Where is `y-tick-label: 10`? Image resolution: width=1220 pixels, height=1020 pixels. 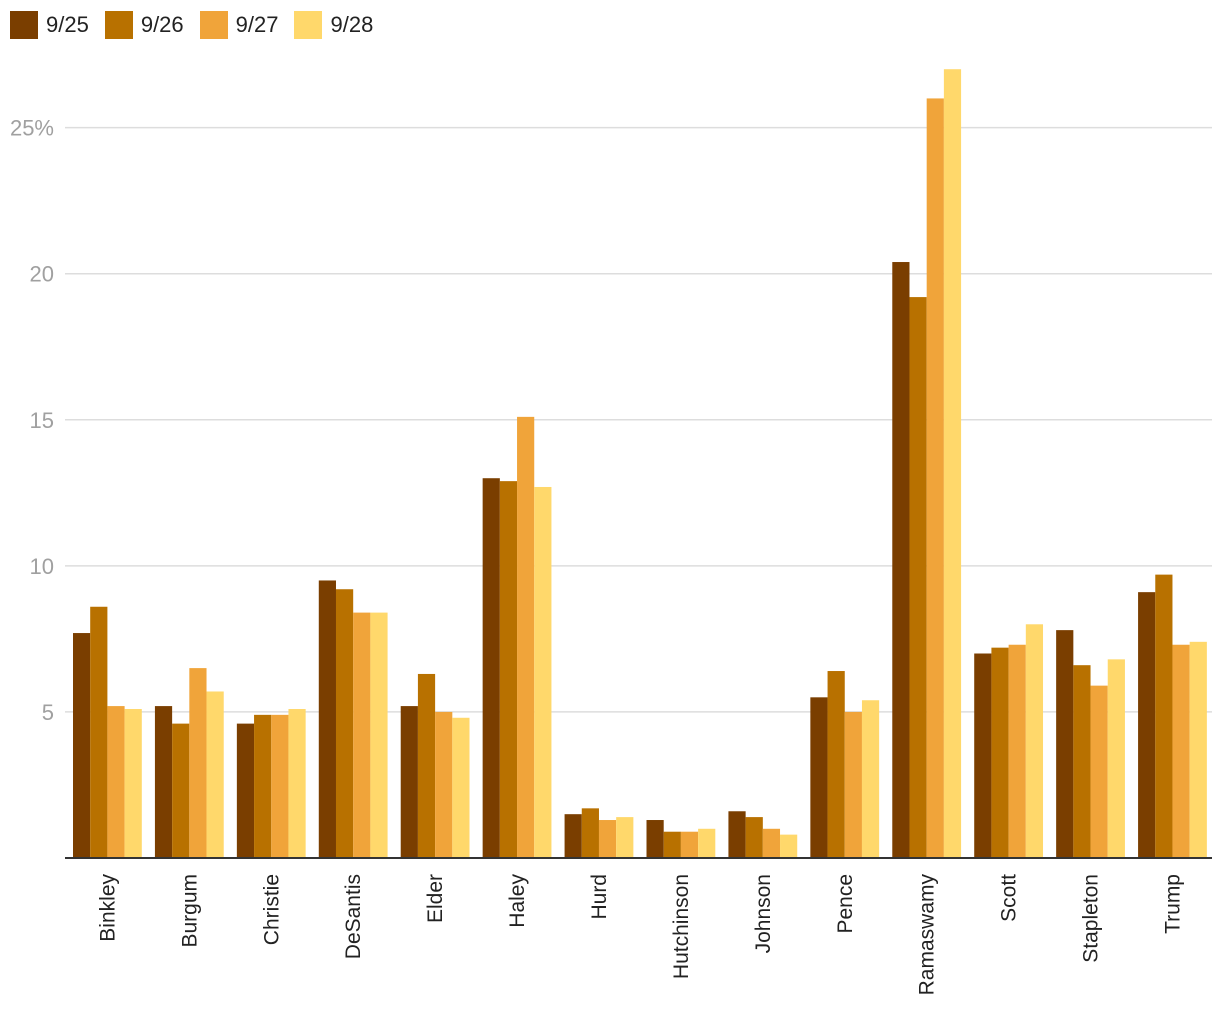
y-tick-label: 10 is located at coordinates (42, 566).